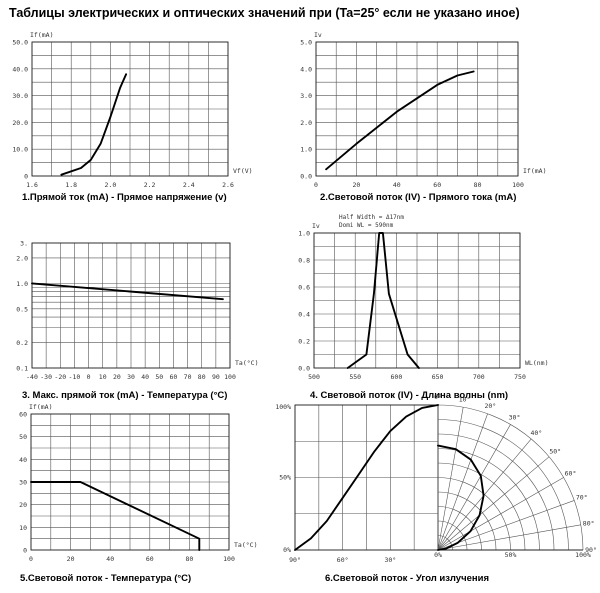 This screenshot has width=600, height=593. I want to click on angle-label: 30°, so click(390, 560).